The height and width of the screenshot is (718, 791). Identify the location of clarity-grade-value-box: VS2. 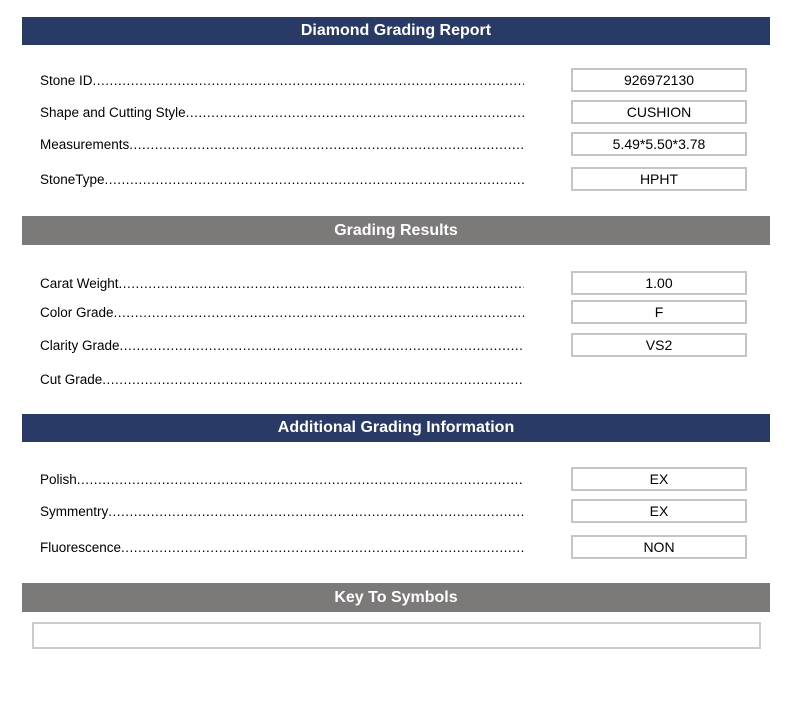
(659, 345).